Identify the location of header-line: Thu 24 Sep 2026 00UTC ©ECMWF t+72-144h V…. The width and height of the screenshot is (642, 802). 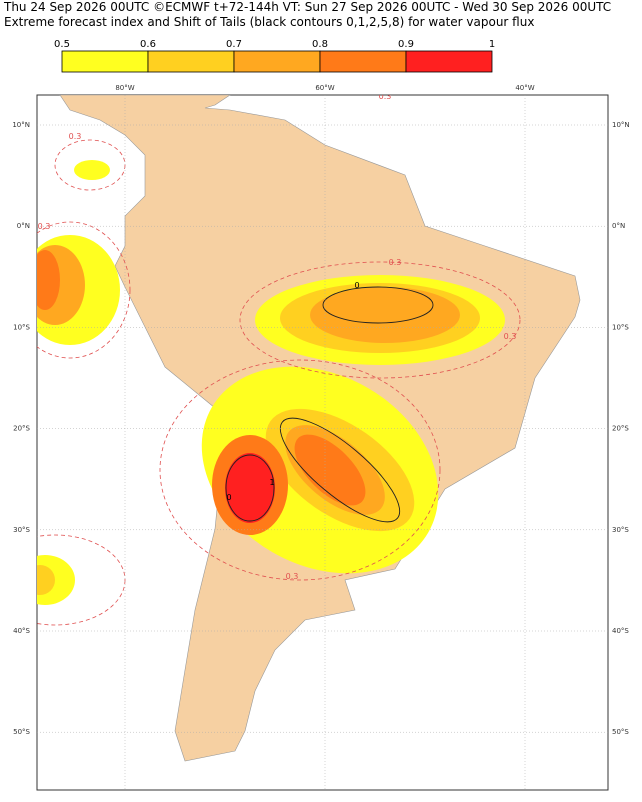
(307, 7).